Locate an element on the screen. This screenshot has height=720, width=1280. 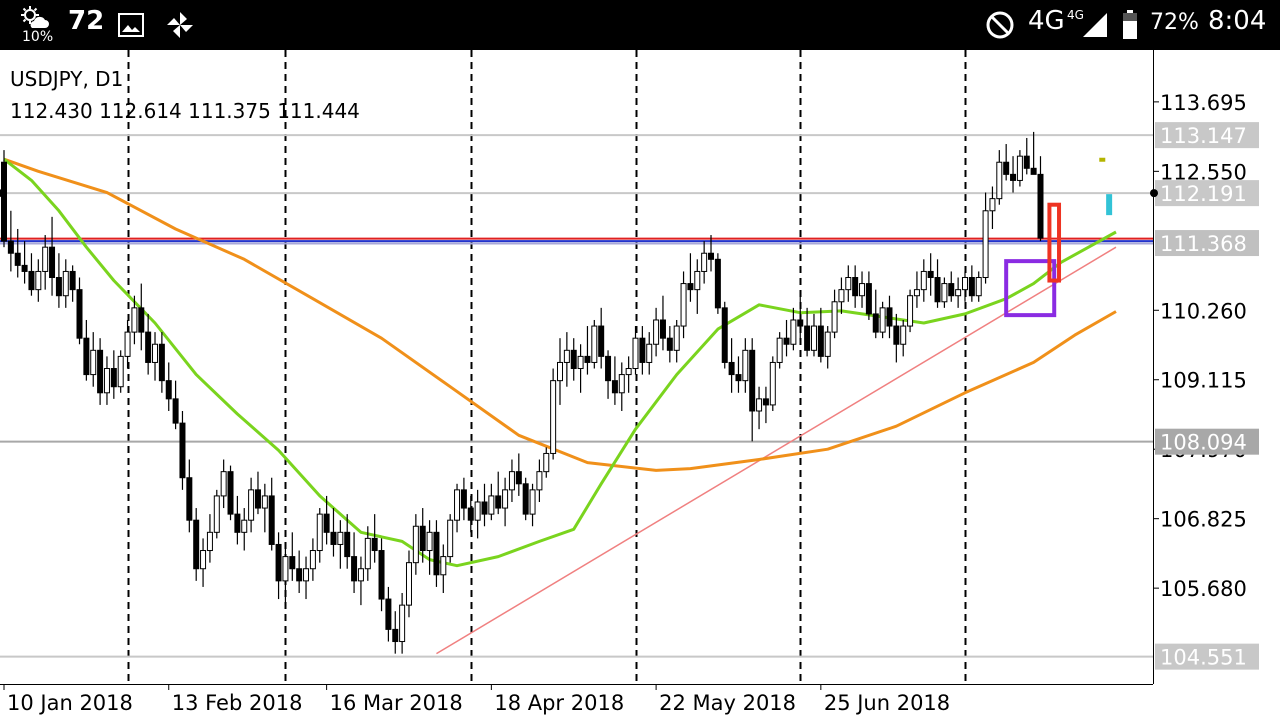
current-price-tag: 111.368 is located at coordinates (1203, 244).